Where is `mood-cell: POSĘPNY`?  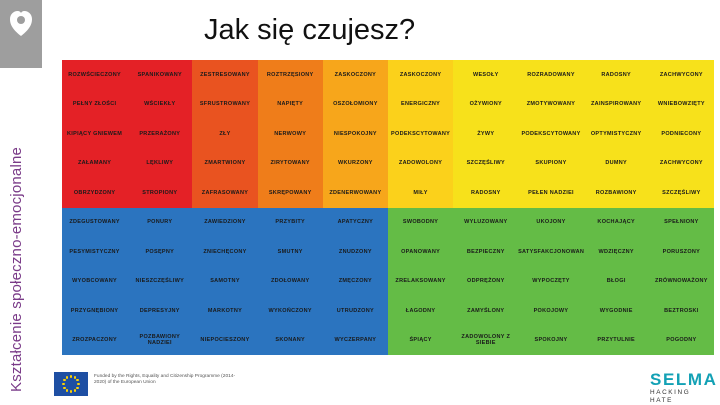 mood-cell: POSĘPNY is located at coordinates (160, 252).